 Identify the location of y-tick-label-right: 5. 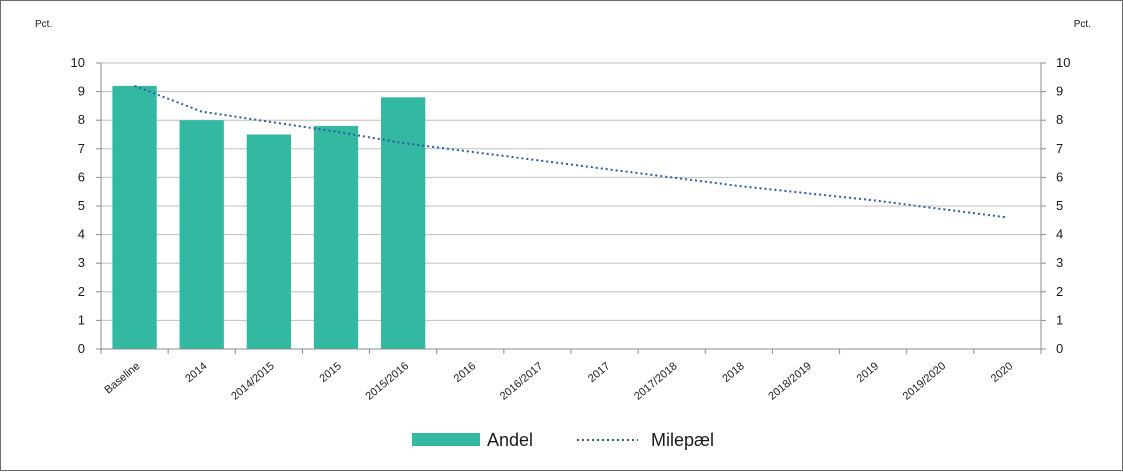
(1059, 205).